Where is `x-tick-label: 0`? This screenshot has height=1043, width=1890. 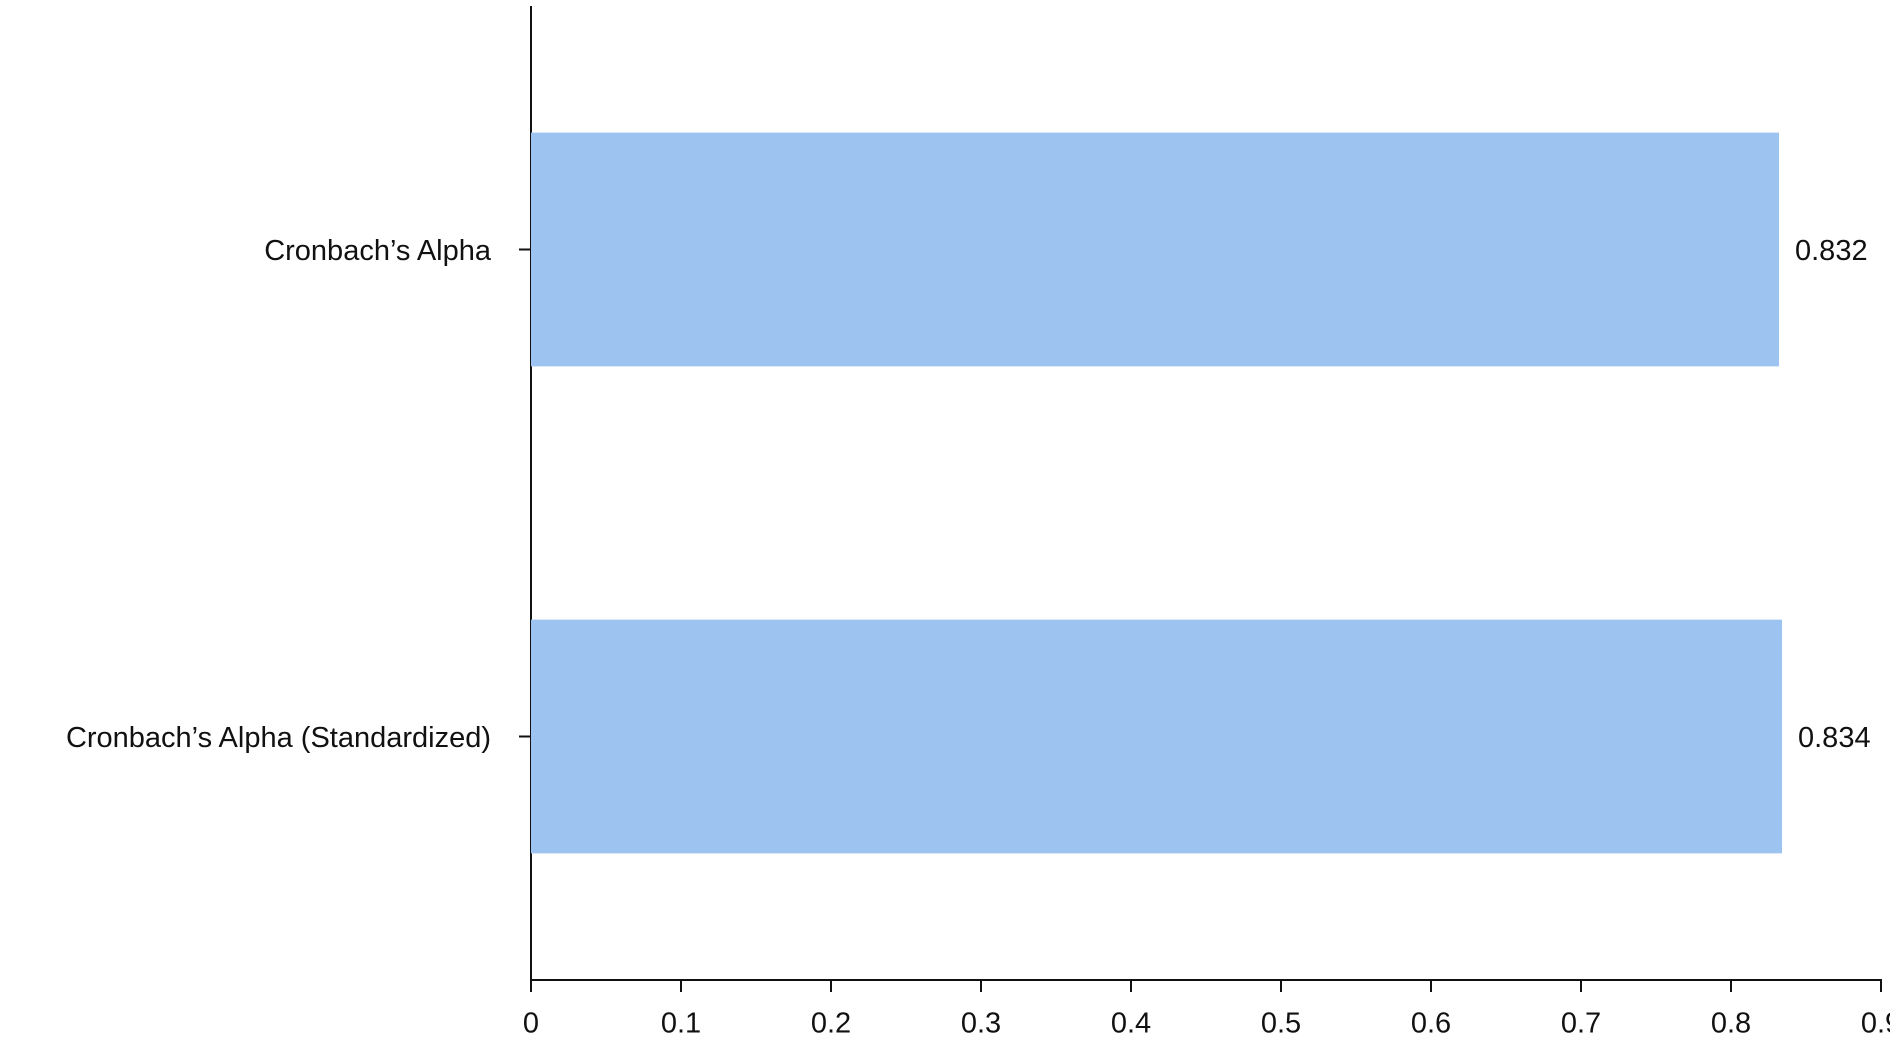 x-tick-label: 0 is located at coordinates (531, 1024).